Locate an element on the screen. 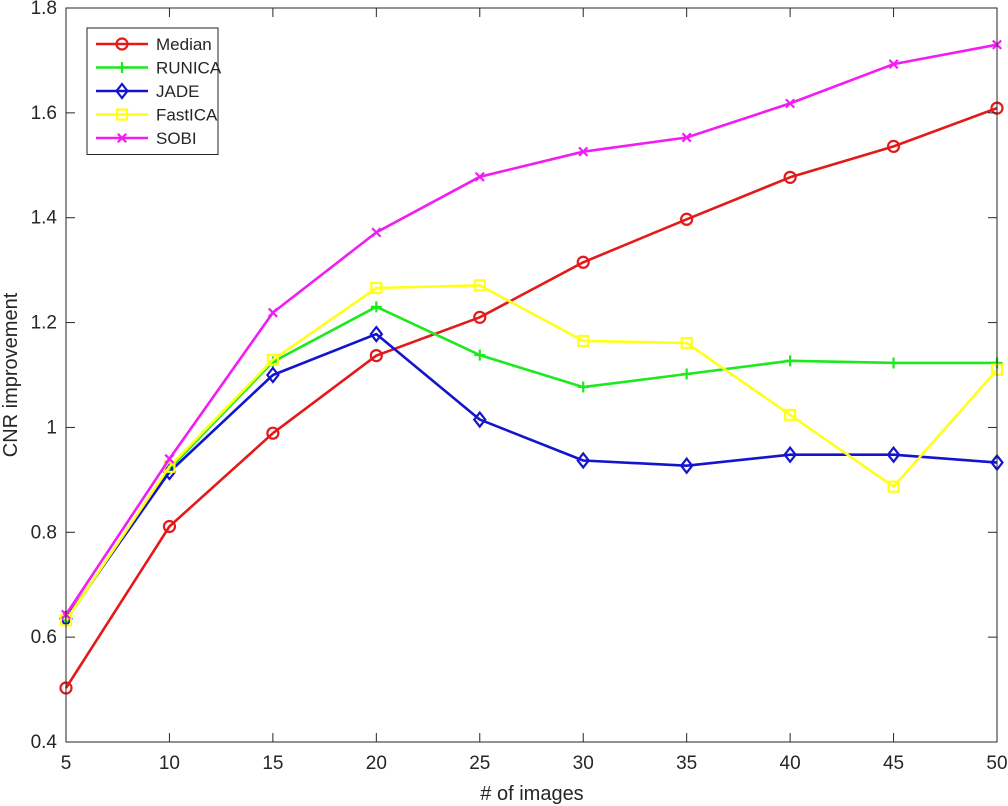 The image size is (1008, 806). legend-marker-sobi is located at coordinates (122, 138).